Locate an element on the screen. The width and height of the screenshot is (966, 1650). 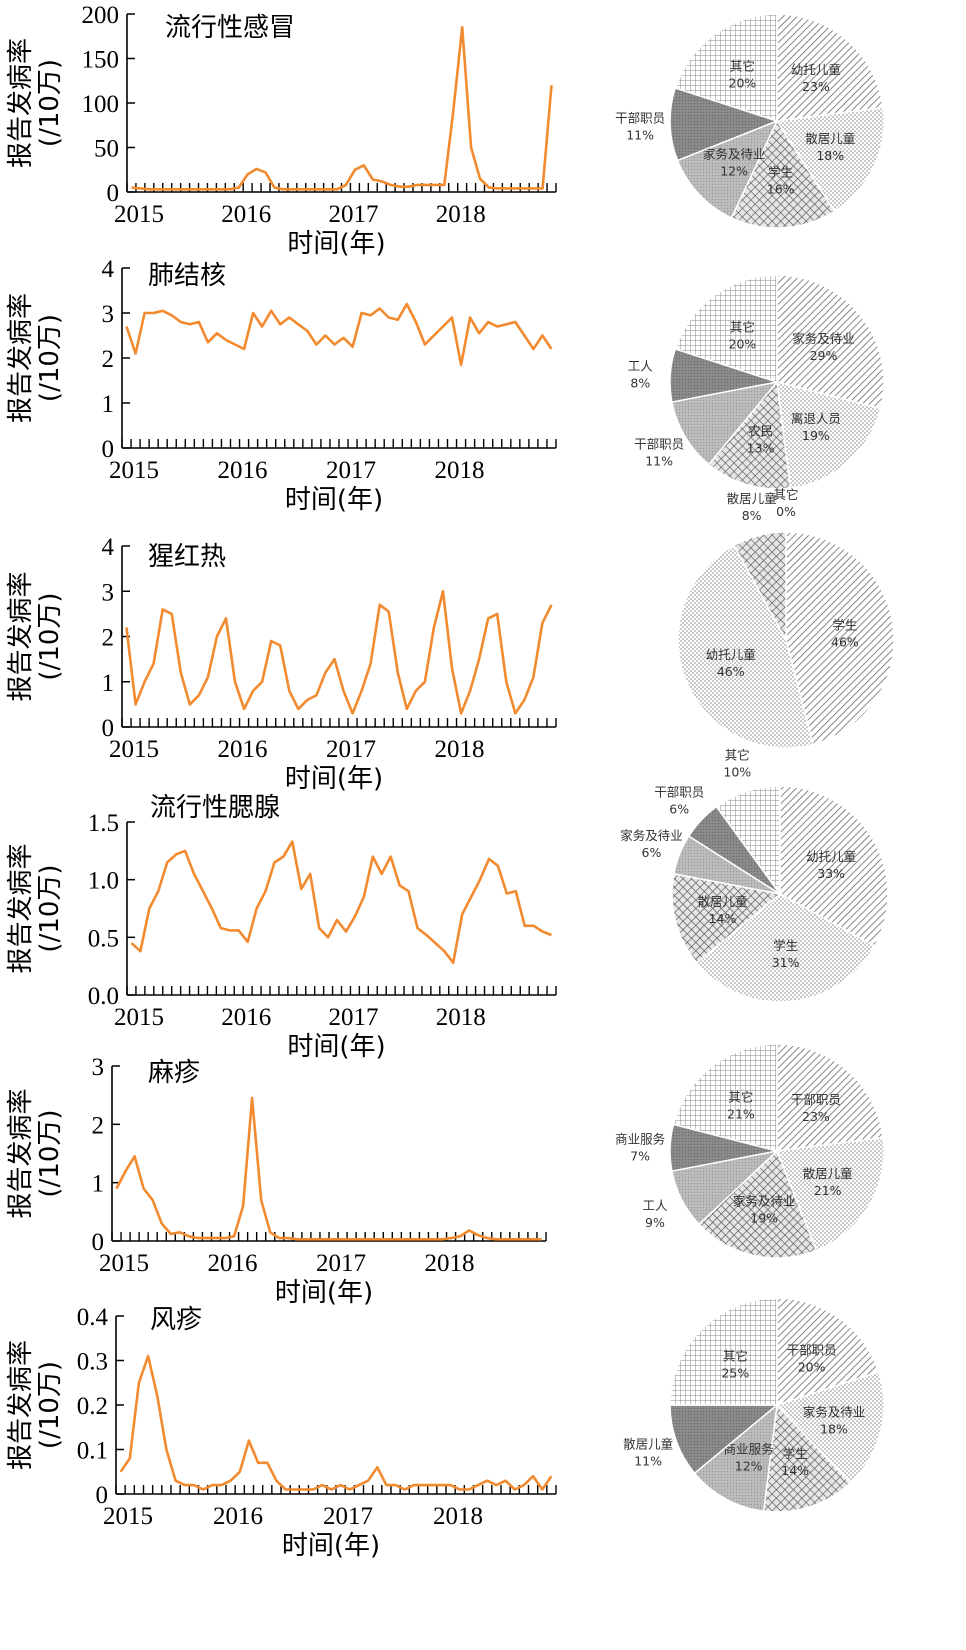
pie-chart-5: 干部职员 23% 散居儿童 21% 家务及待业 19% 工人 9% 商业服务 7% 其它 21% is located at coordinates (750, 1151).